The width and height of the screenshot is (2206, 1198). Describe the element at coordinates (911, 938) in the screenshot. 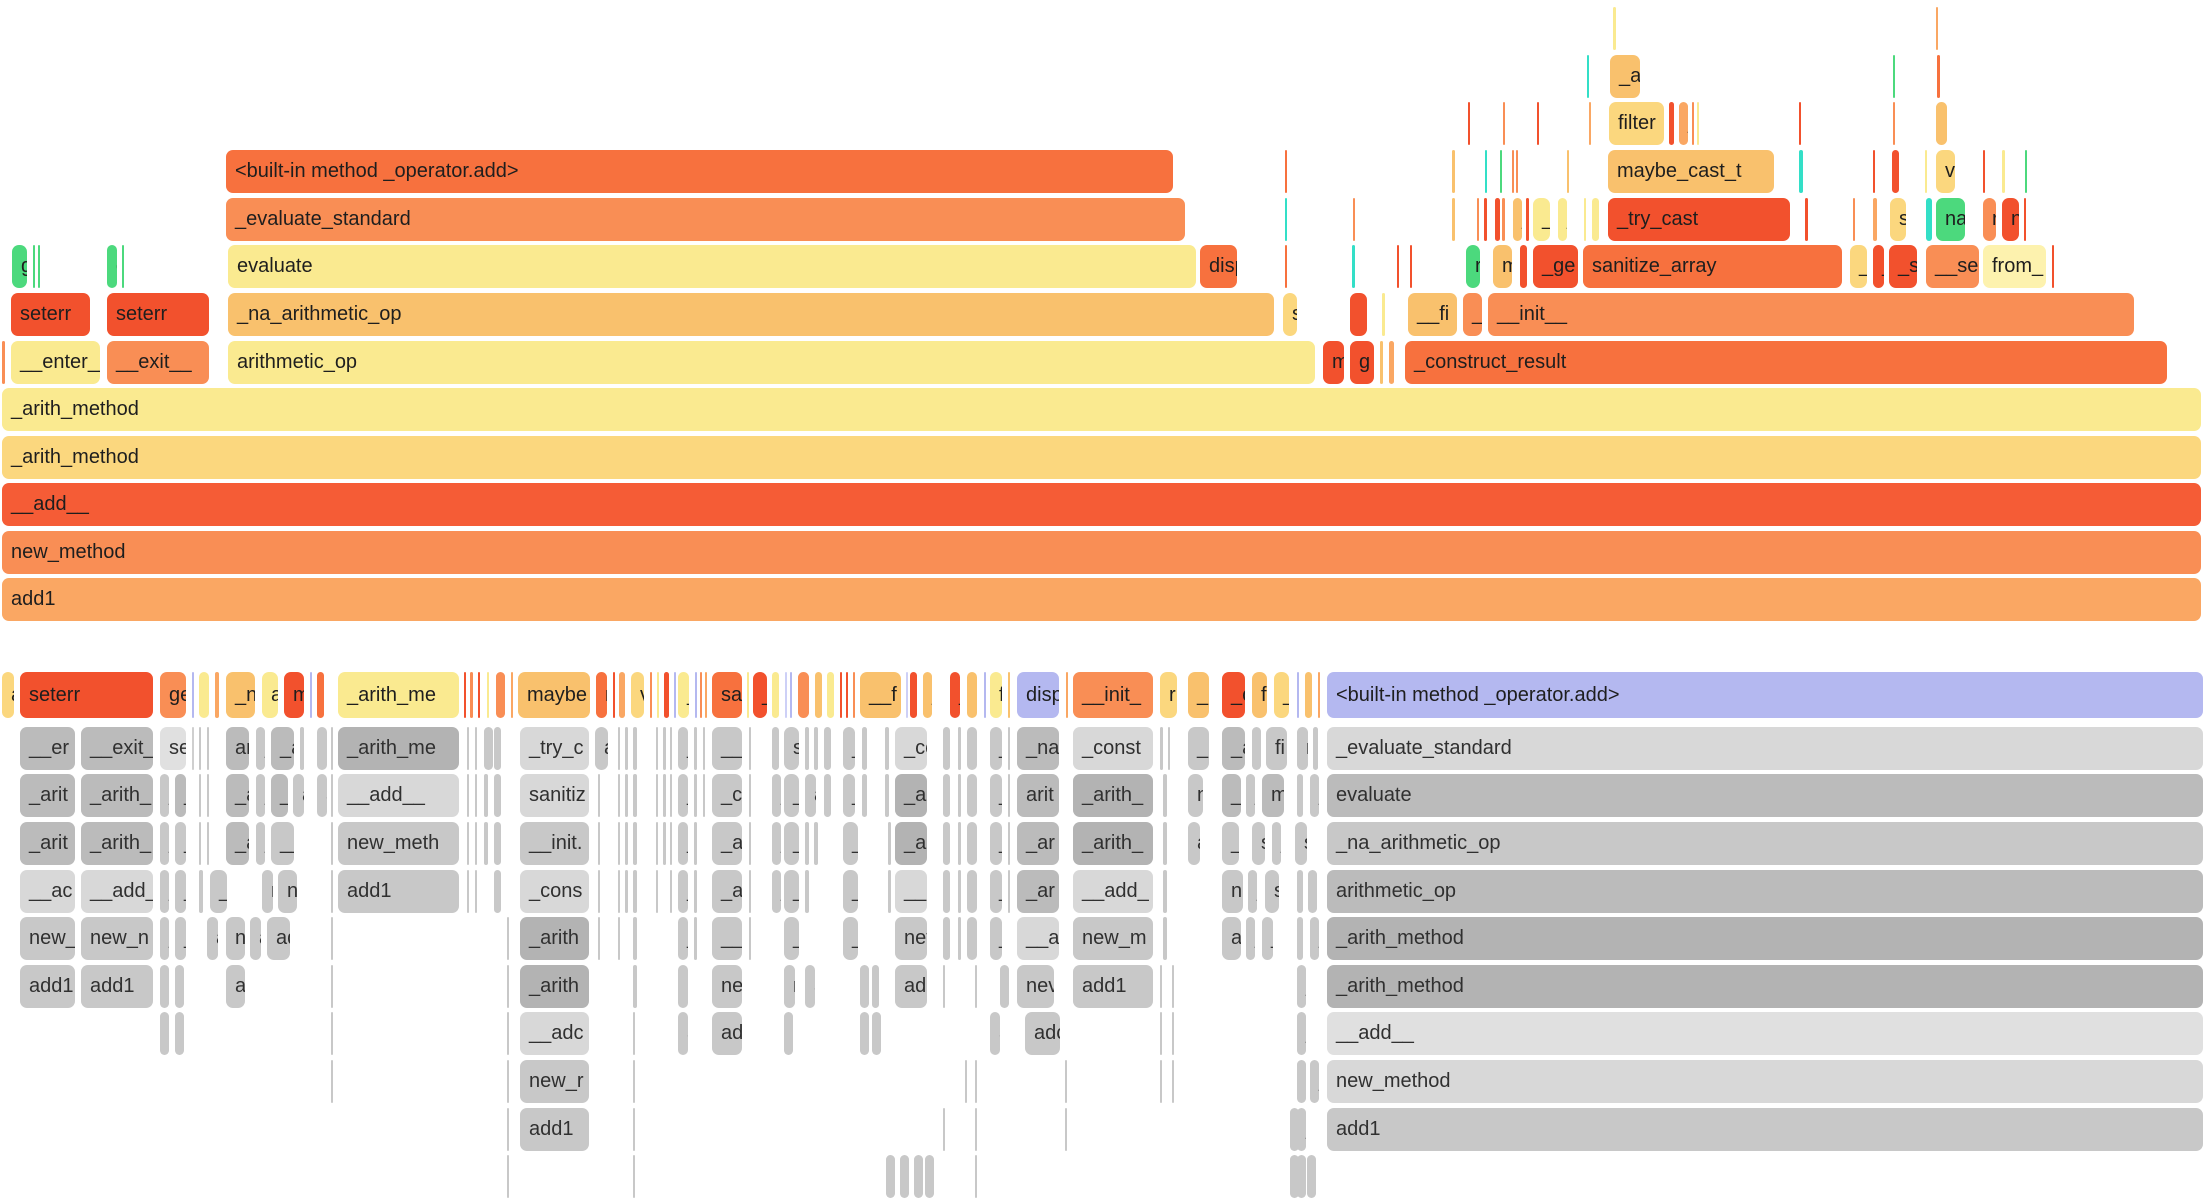

I see `flame-frame-nev: nev` at that location.